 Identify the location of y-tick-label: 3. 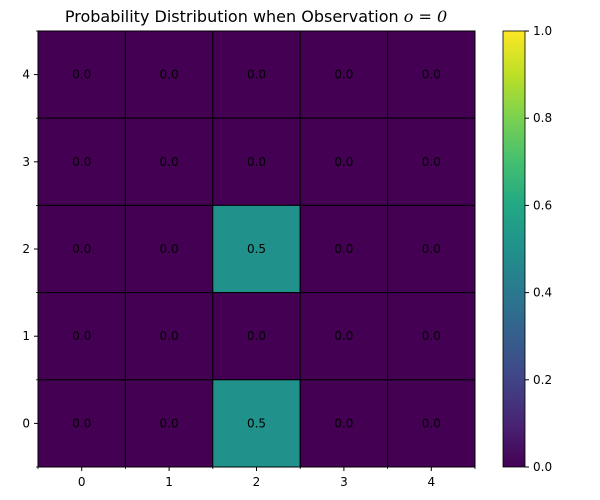
(26, 162).